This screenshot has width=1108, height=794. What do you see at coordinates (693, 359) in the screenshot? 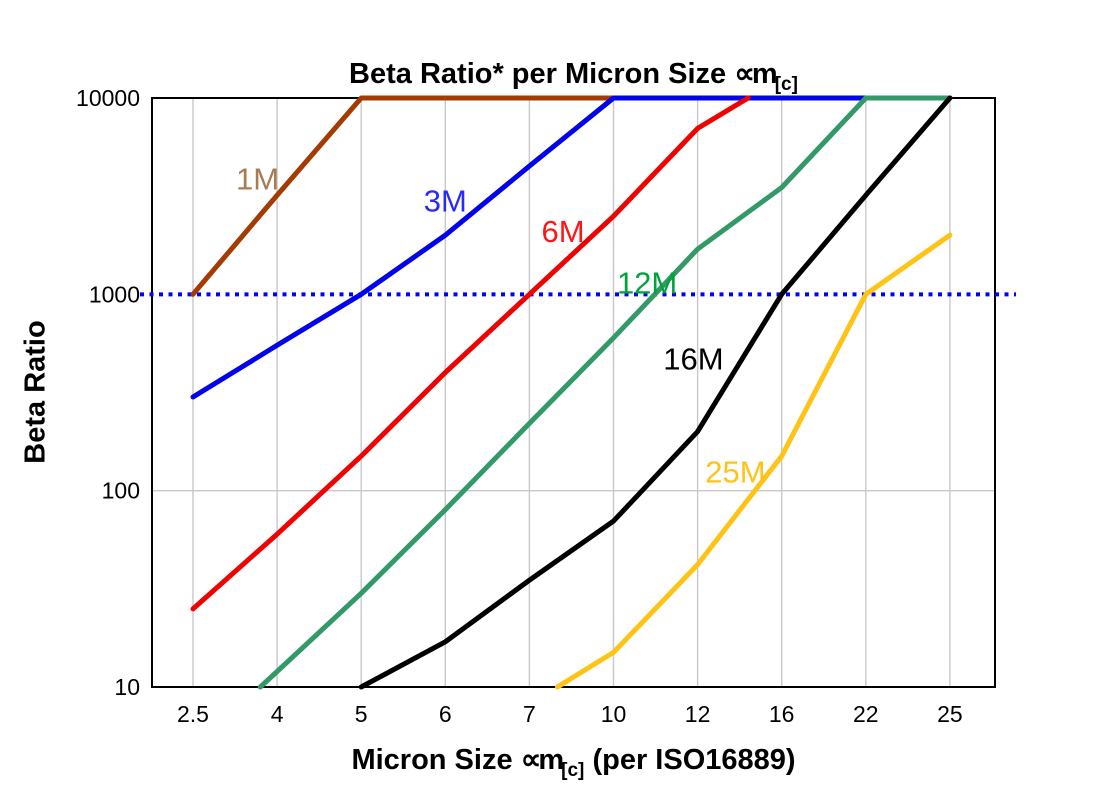
I see `series-label-16m: 16M` at bounding box center [693, 359].